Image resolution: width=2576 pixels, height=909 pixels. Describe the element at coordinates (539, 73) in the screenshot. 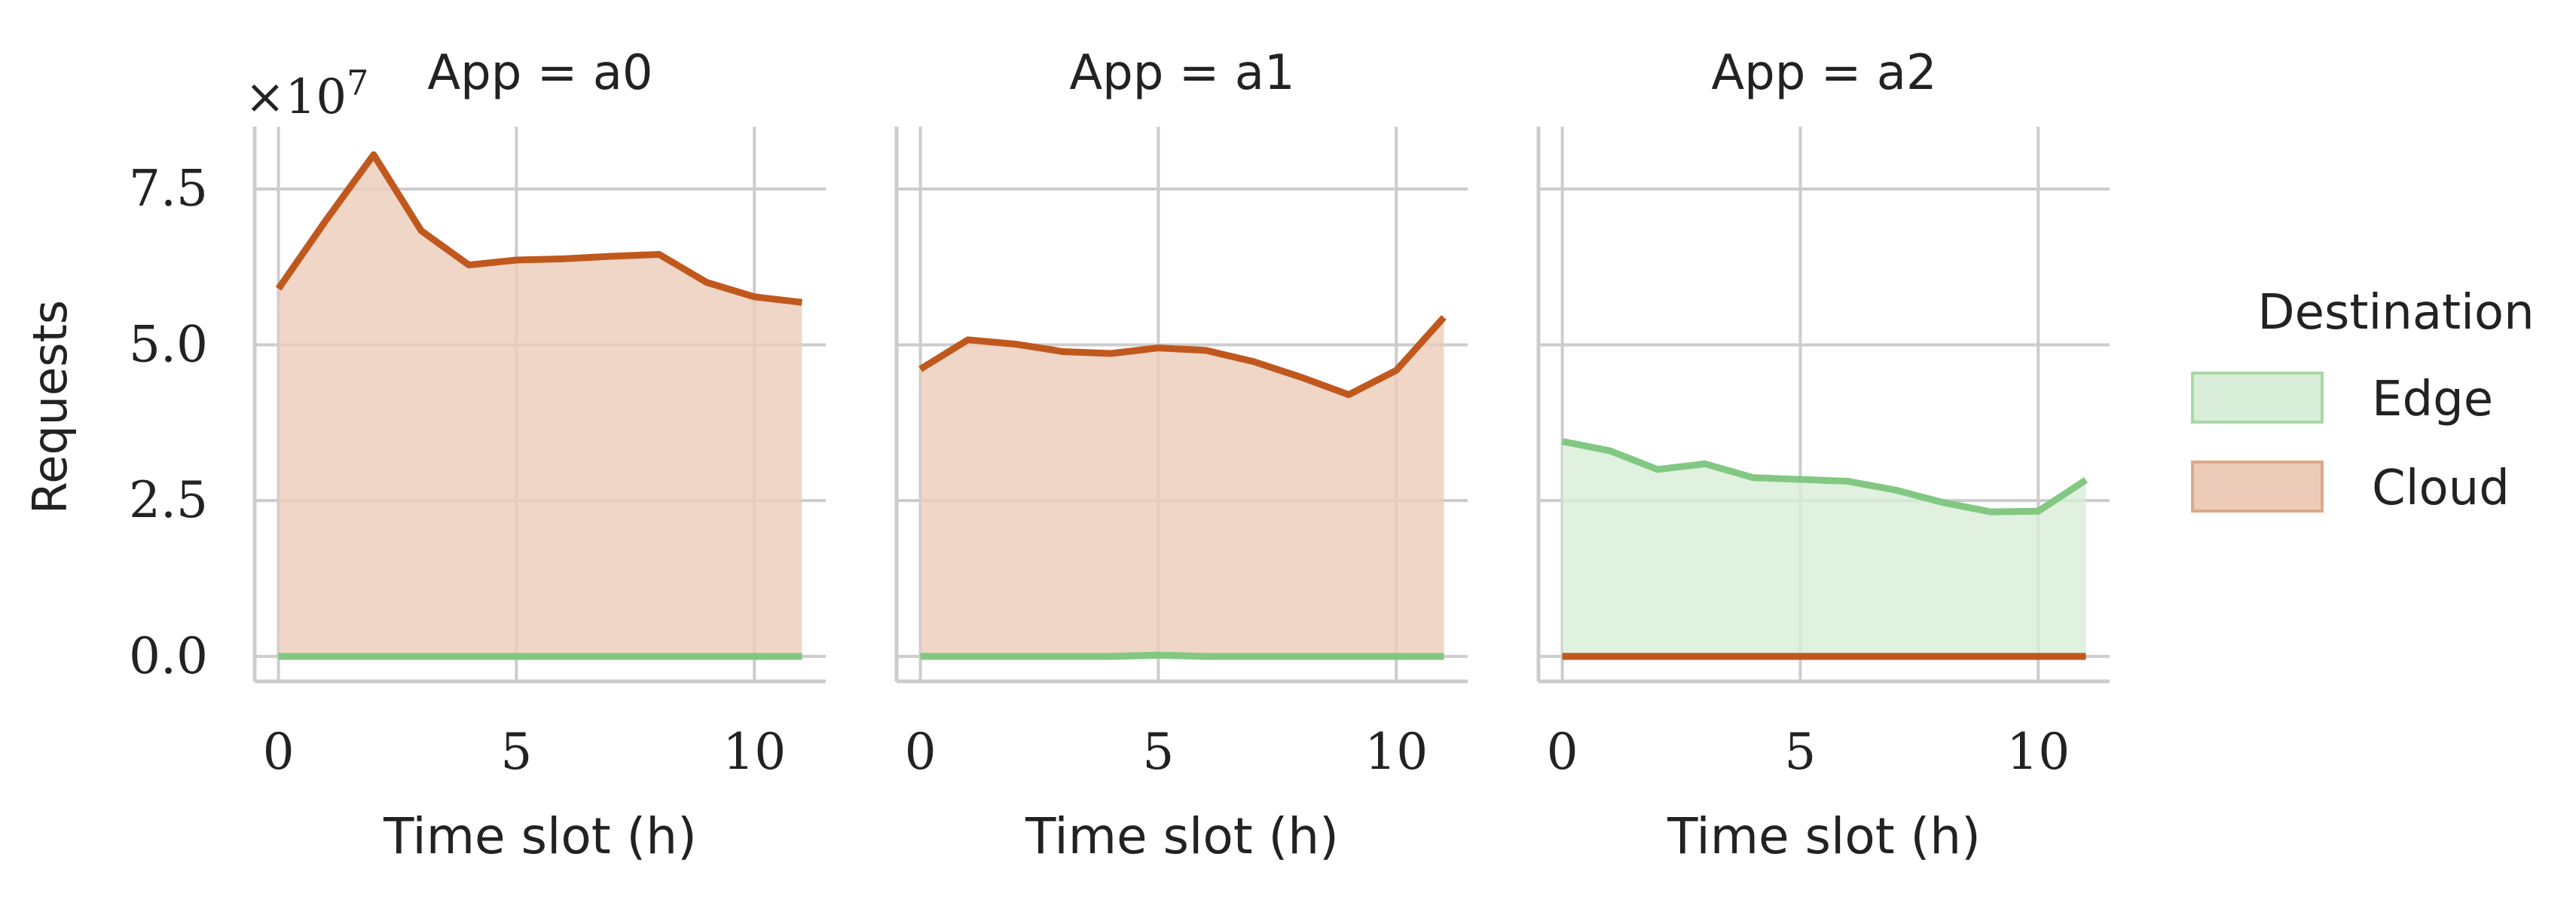

I see `subplot-title: App = a0` at that location.